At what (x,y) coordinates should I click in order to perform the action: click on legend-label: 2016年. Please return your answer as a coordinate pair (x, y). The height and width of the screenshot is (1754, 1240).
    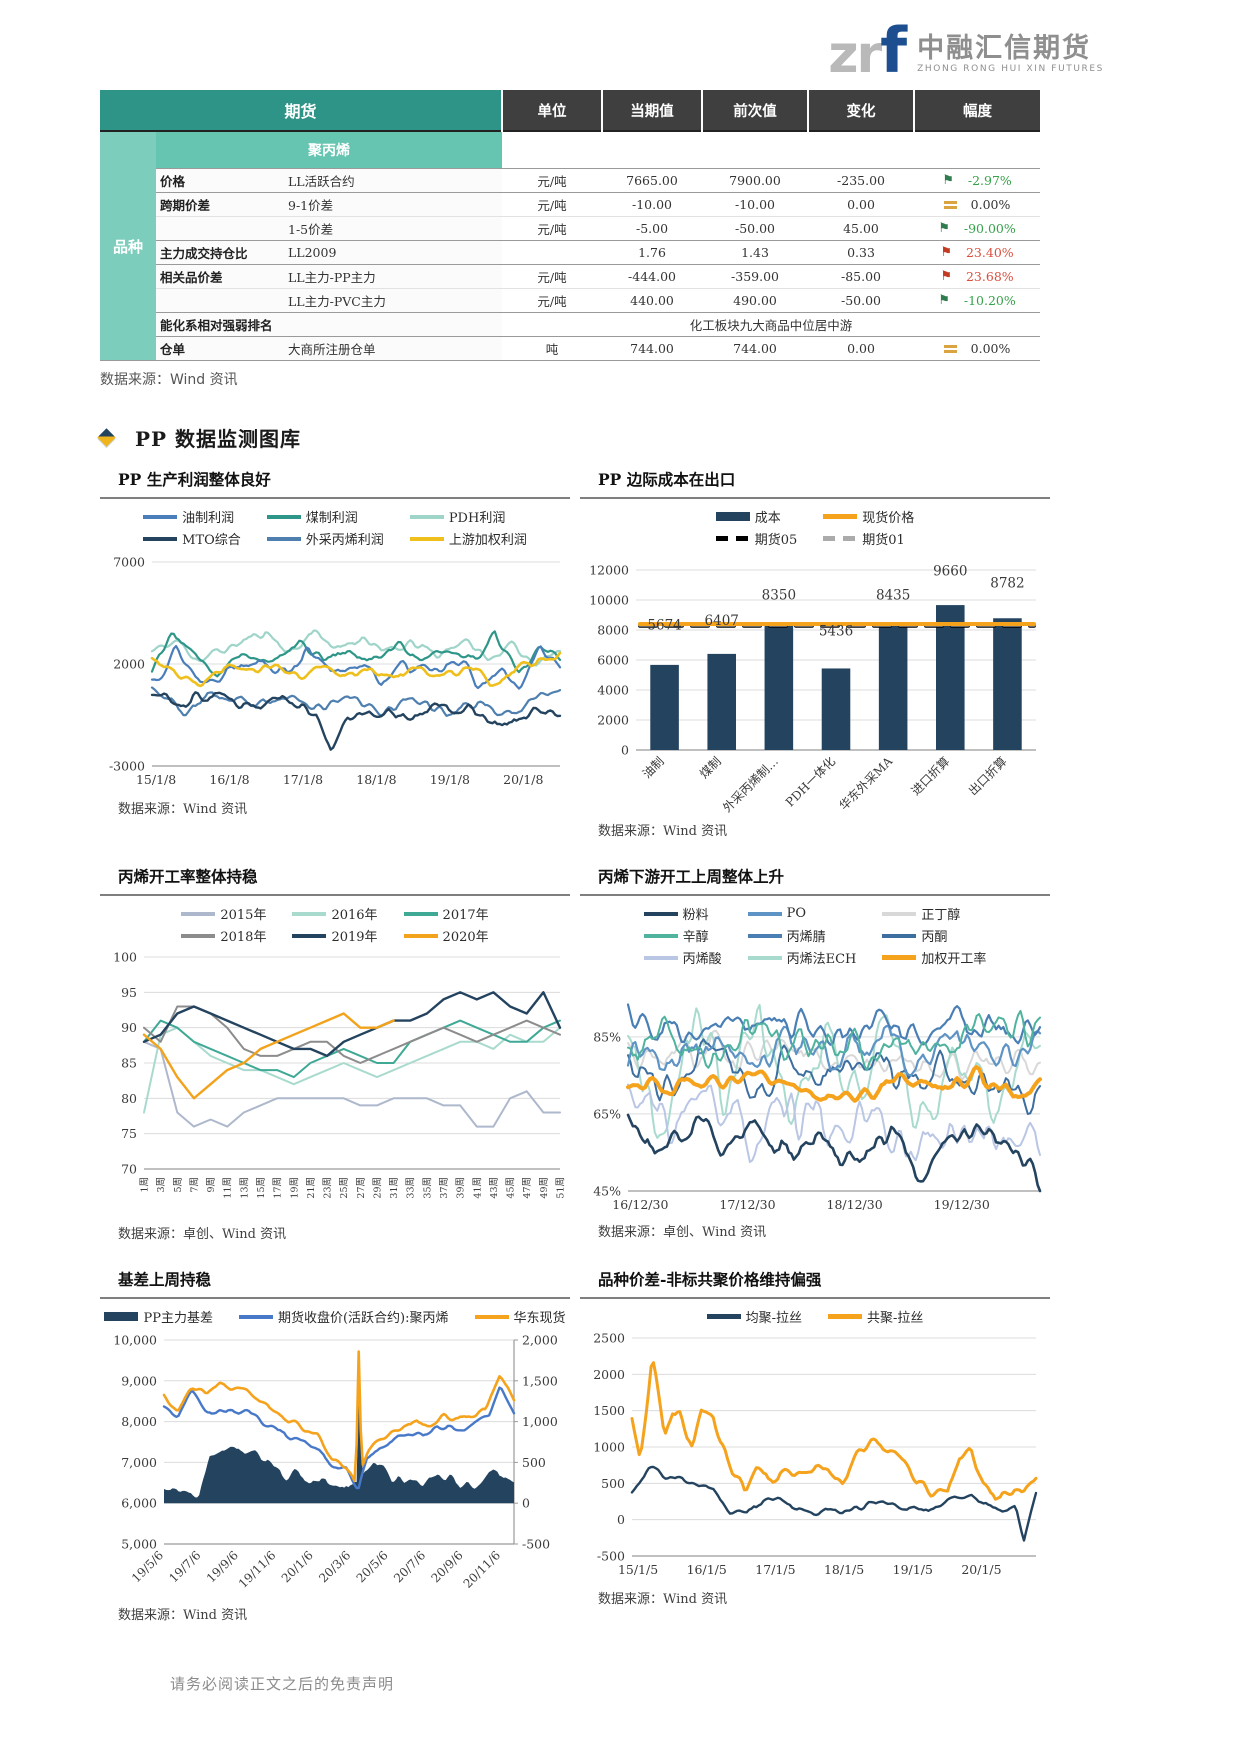
    Looking at the image, I should click on (354, 915).